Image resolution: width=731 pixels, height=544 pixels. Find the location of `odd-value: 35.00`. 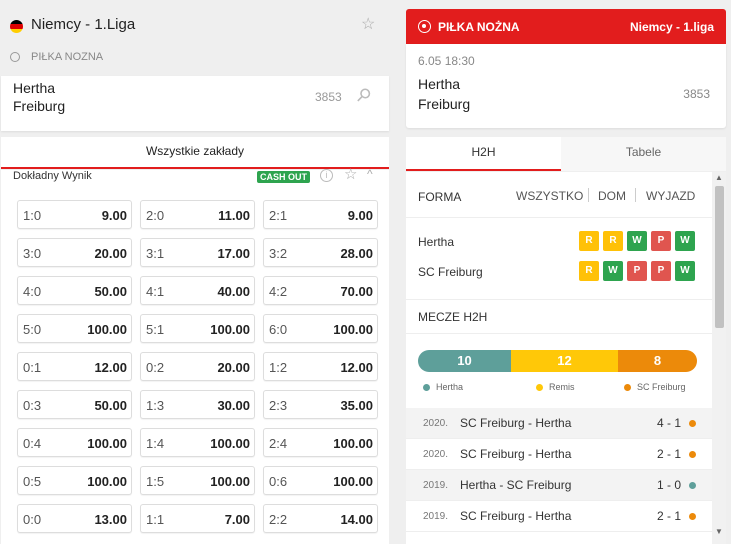

odd-value: 35.00 is located at coordinates (356, 405).